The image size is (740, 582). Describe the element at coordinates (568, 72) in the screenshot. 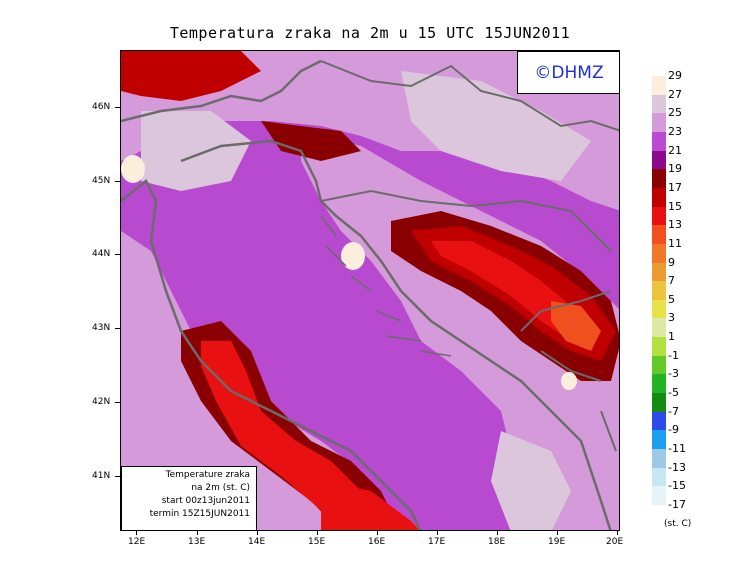

I see `dhmz-logo: ©DHMZ` at that location.